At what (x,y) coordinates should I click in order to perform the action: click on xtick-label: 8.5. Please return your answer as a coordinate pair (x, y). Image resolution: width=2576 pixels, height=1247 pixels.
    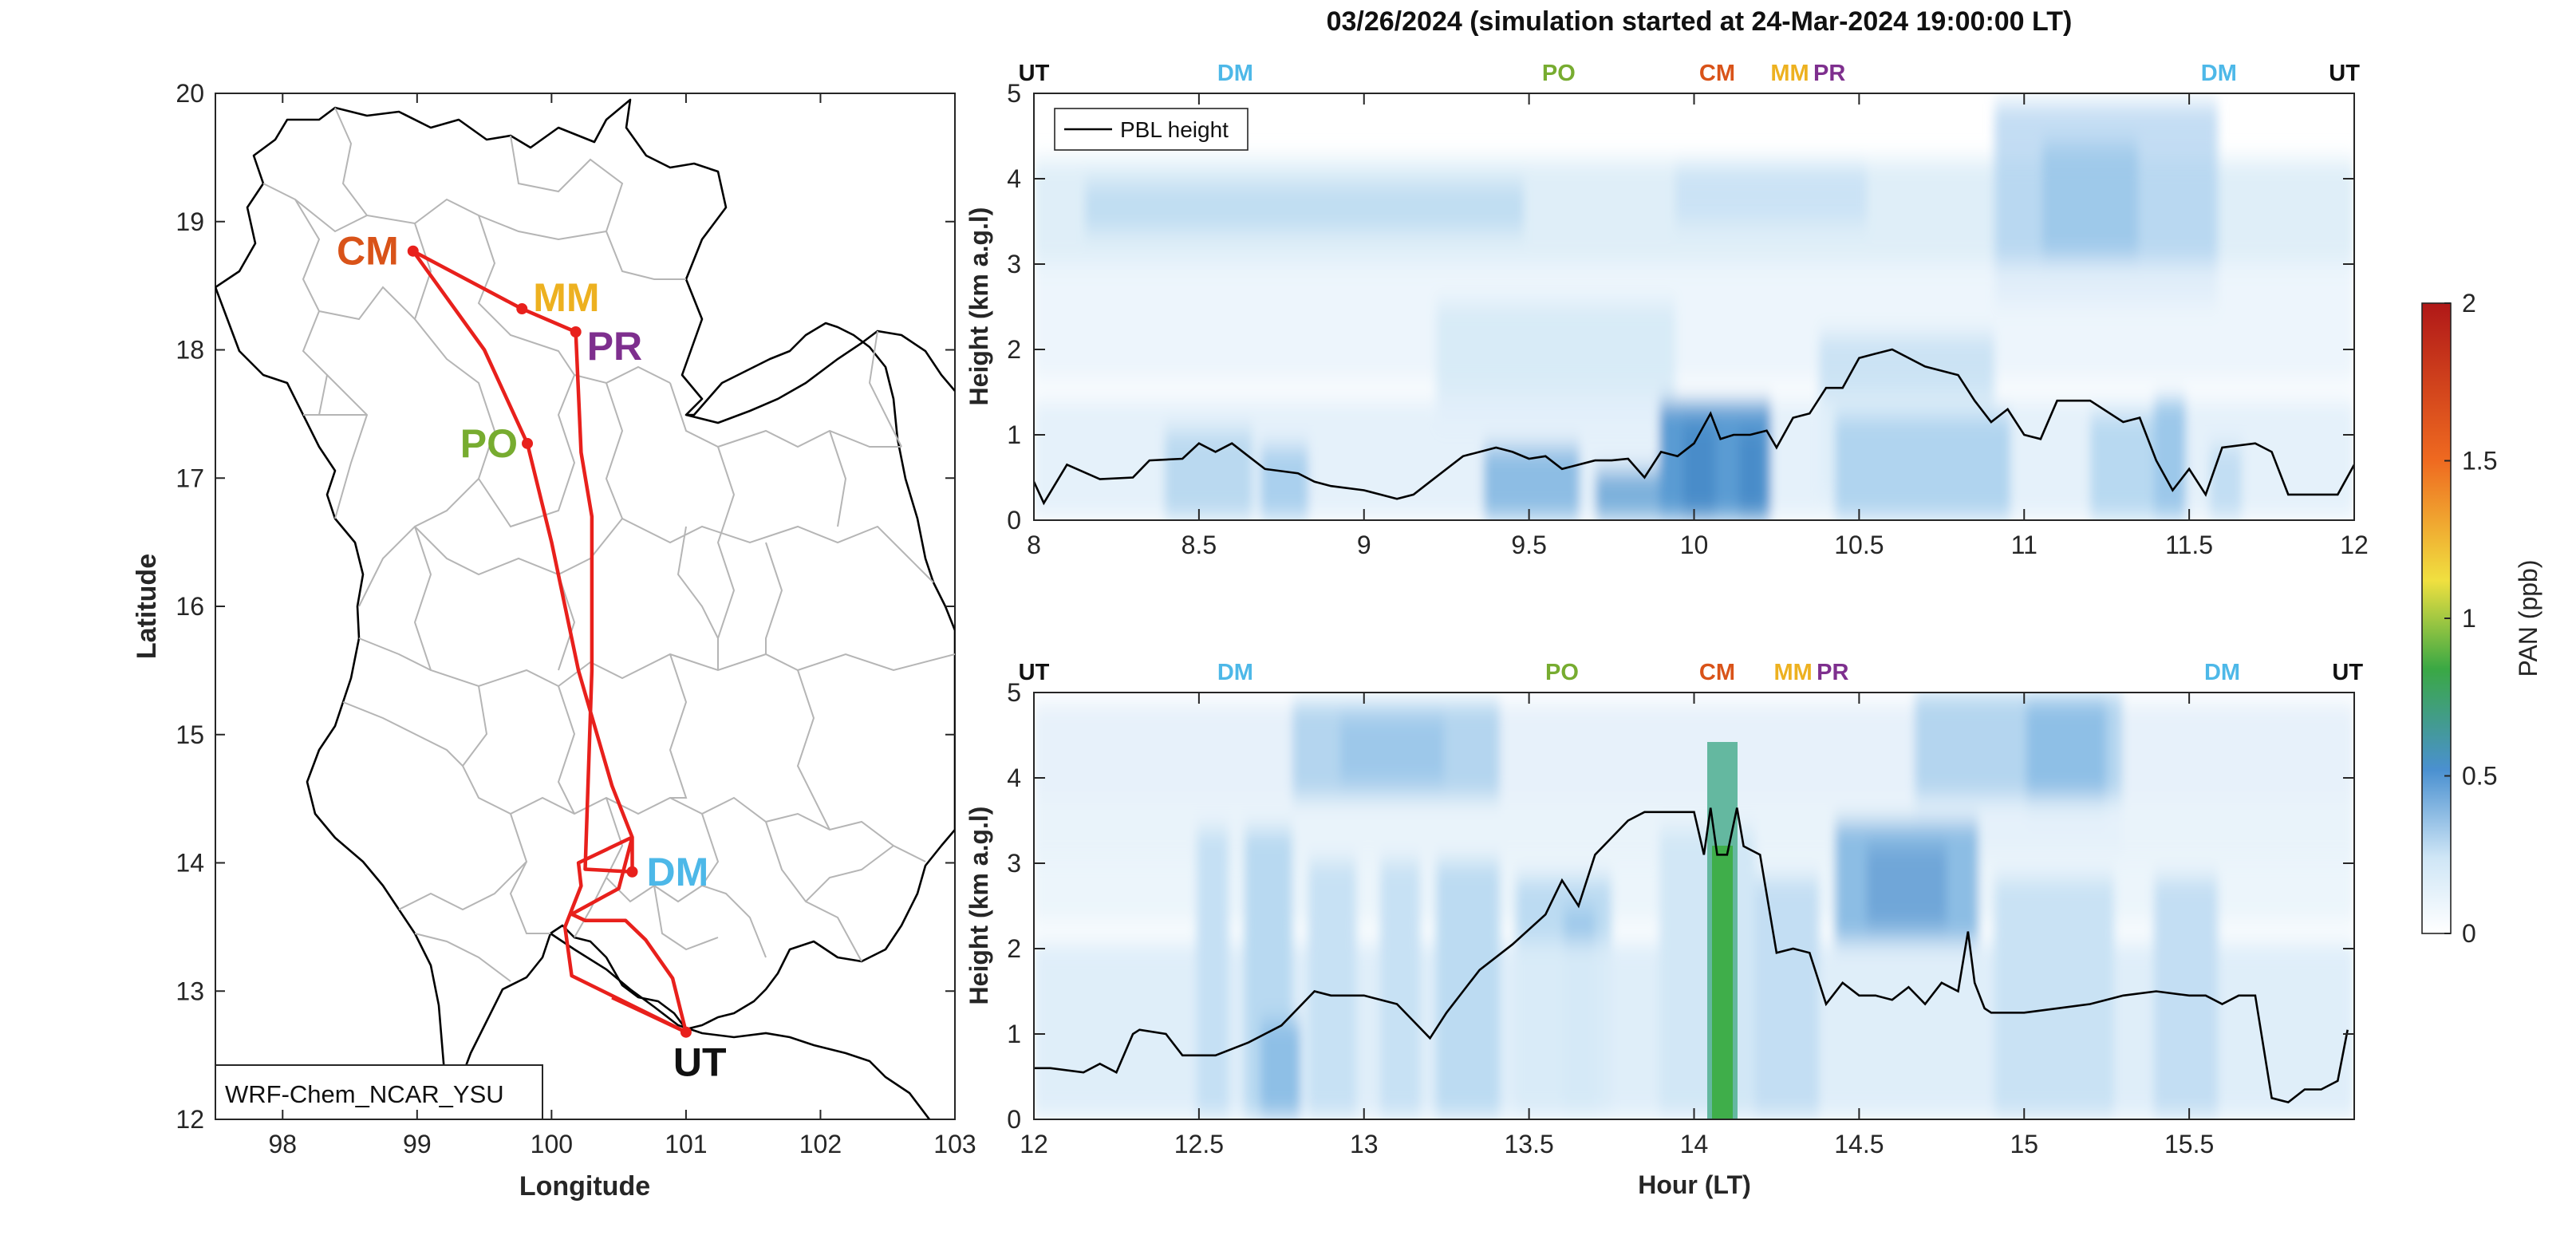
    Looking at the image, I should click on (1199, 545).